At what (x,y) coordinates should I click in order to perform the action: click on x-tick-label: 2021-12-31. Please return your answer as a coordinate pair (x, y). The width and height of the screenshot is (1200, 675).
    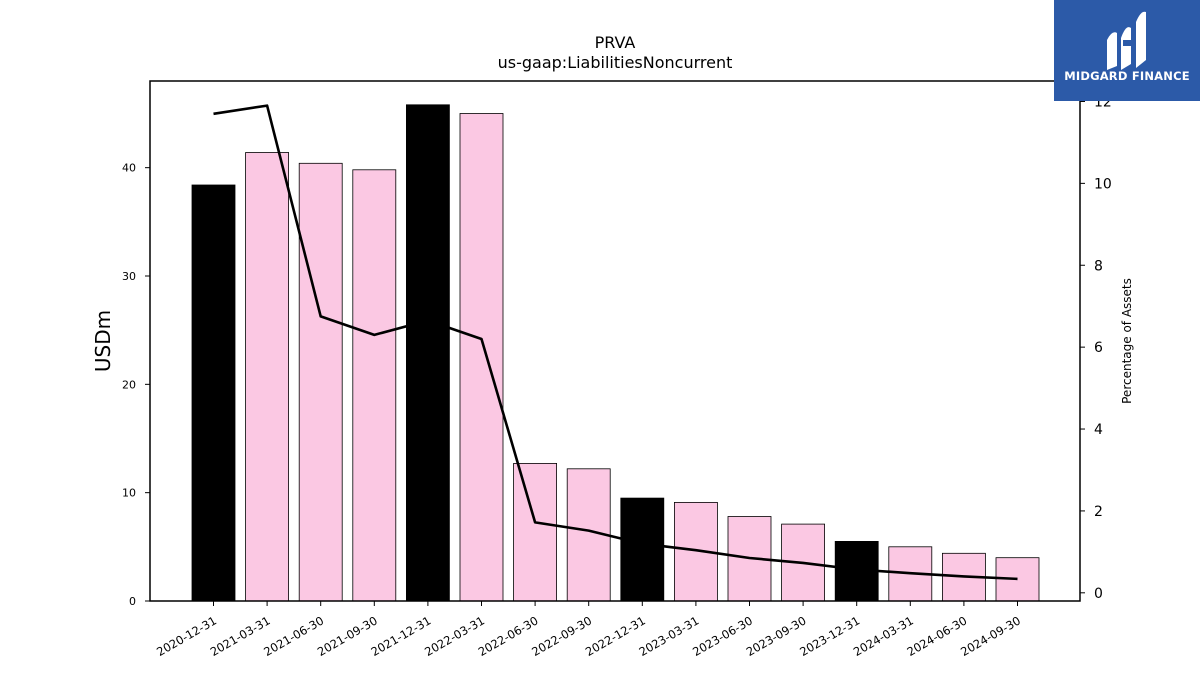
    Looking at the image, I should click on (401, 636).